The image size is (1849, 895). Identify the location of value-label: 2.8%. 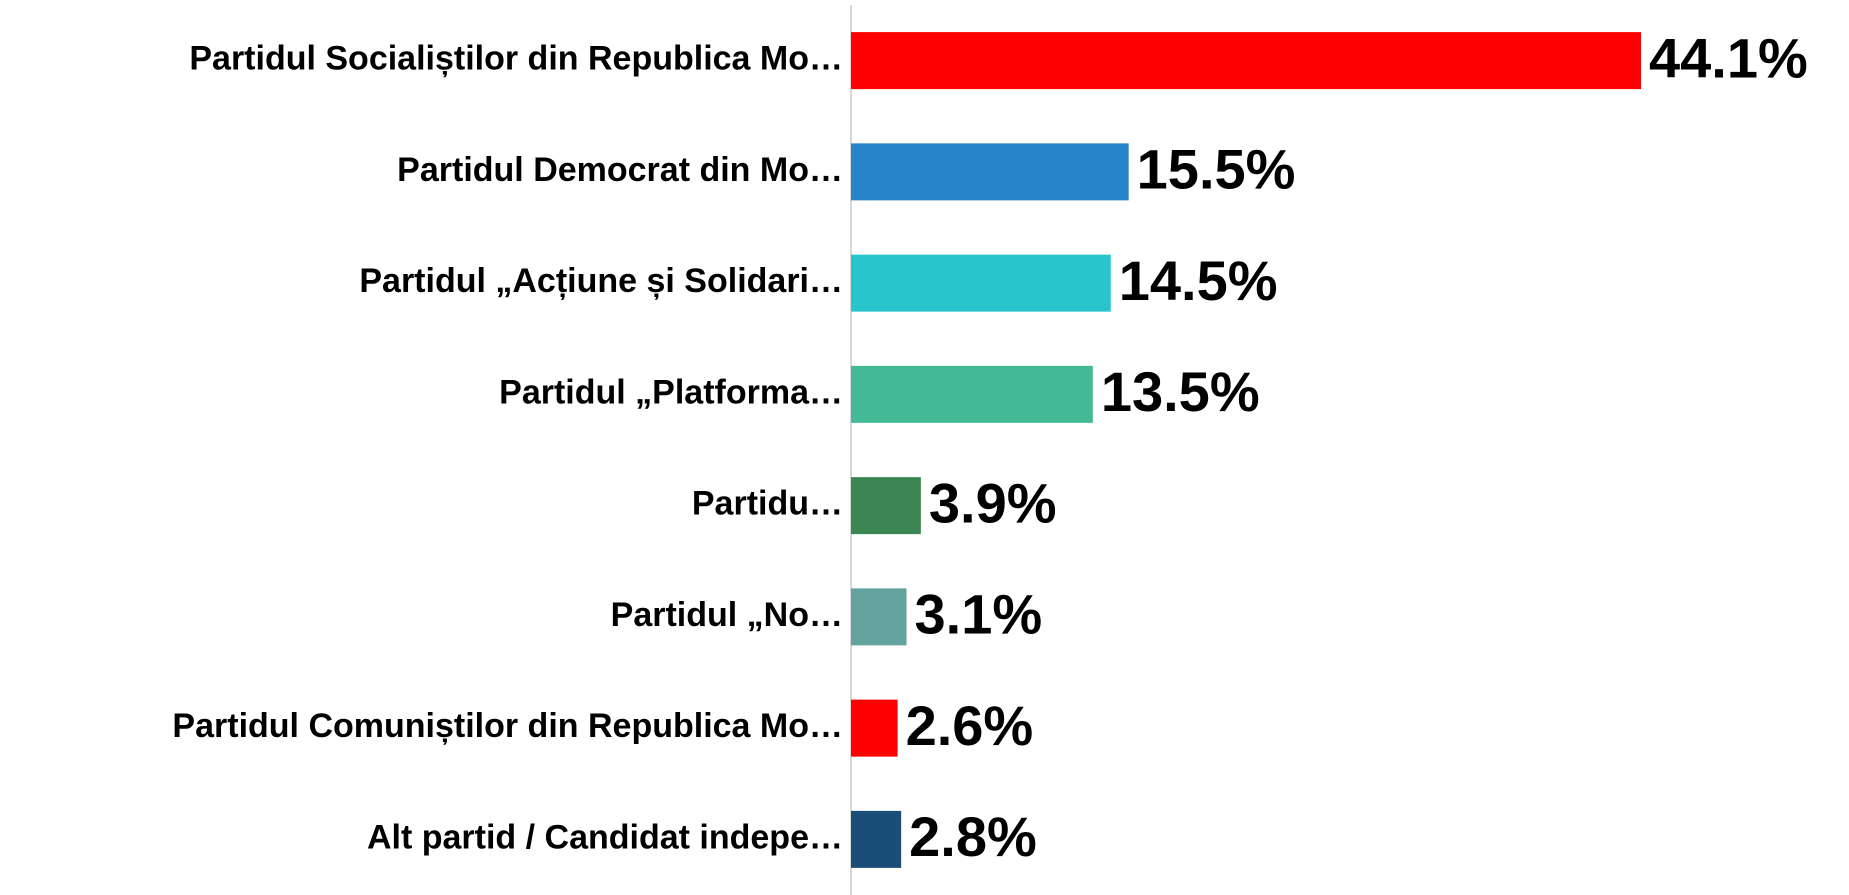
(973, 836).